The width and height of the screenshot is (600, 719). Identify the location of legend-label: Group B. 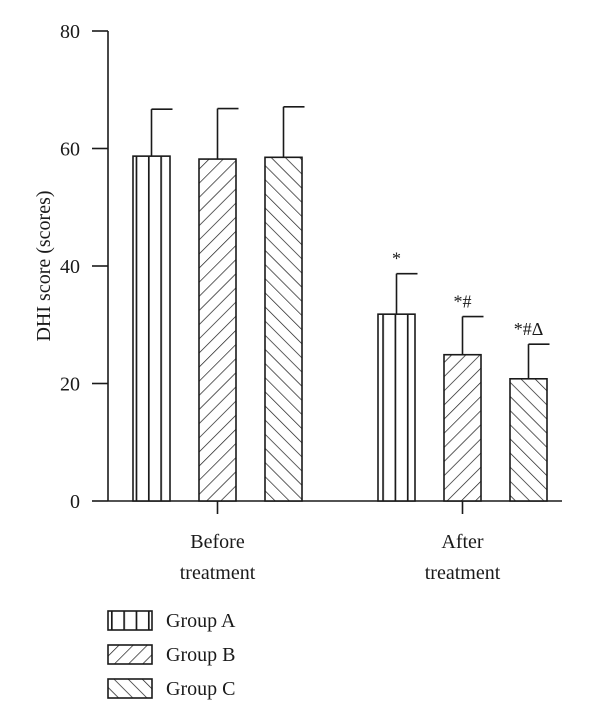
(200, 655).